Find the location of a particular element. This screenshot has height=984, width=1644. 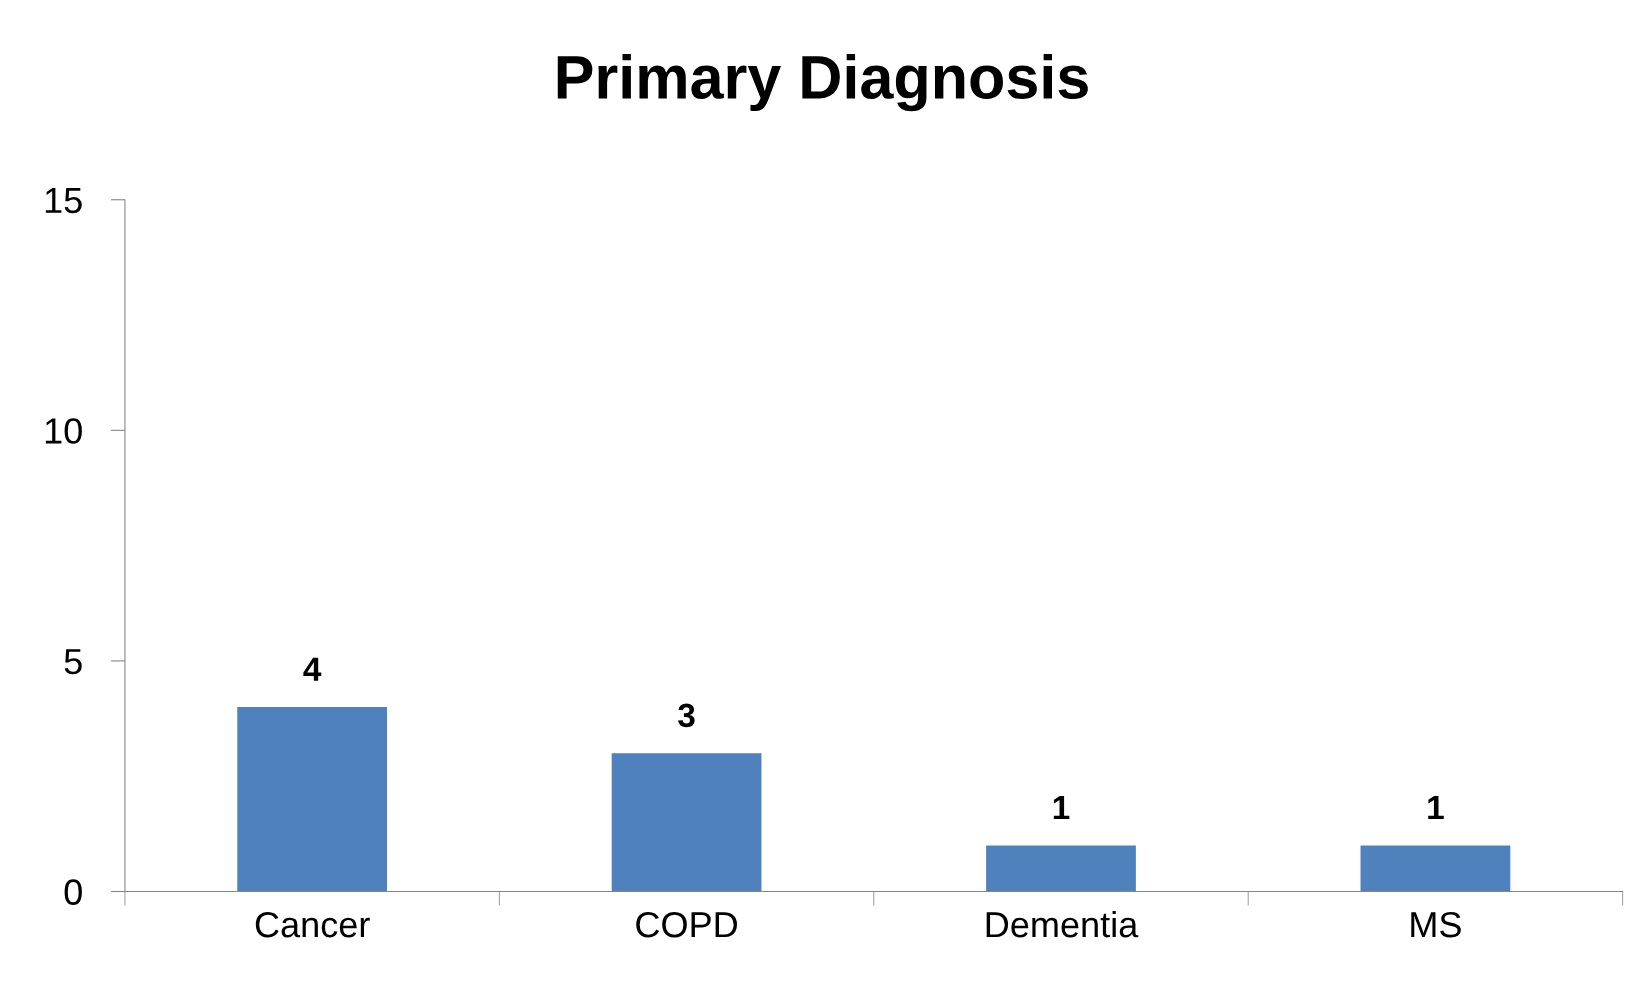

x-tick-label: Dementia is located at coordinates (1062, 924).